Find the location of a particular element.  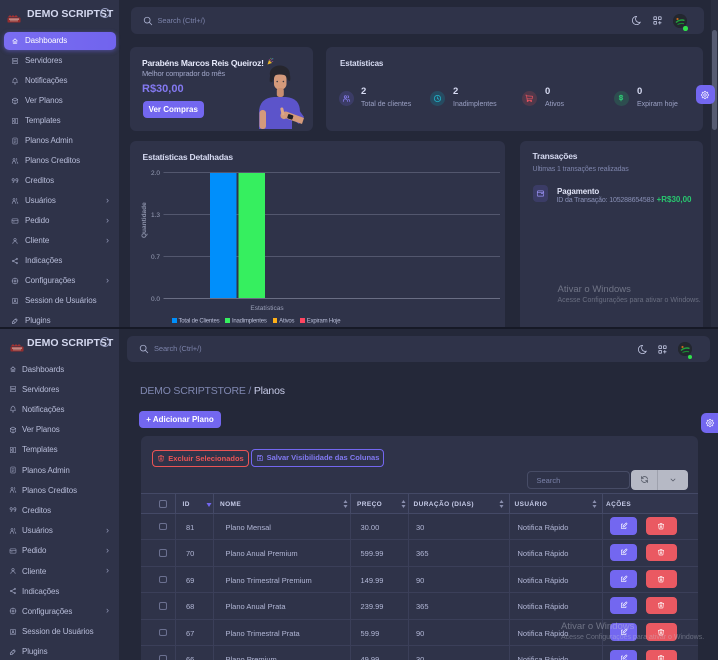

svg-text: Estatísticas is located at coordinates (267, 308).